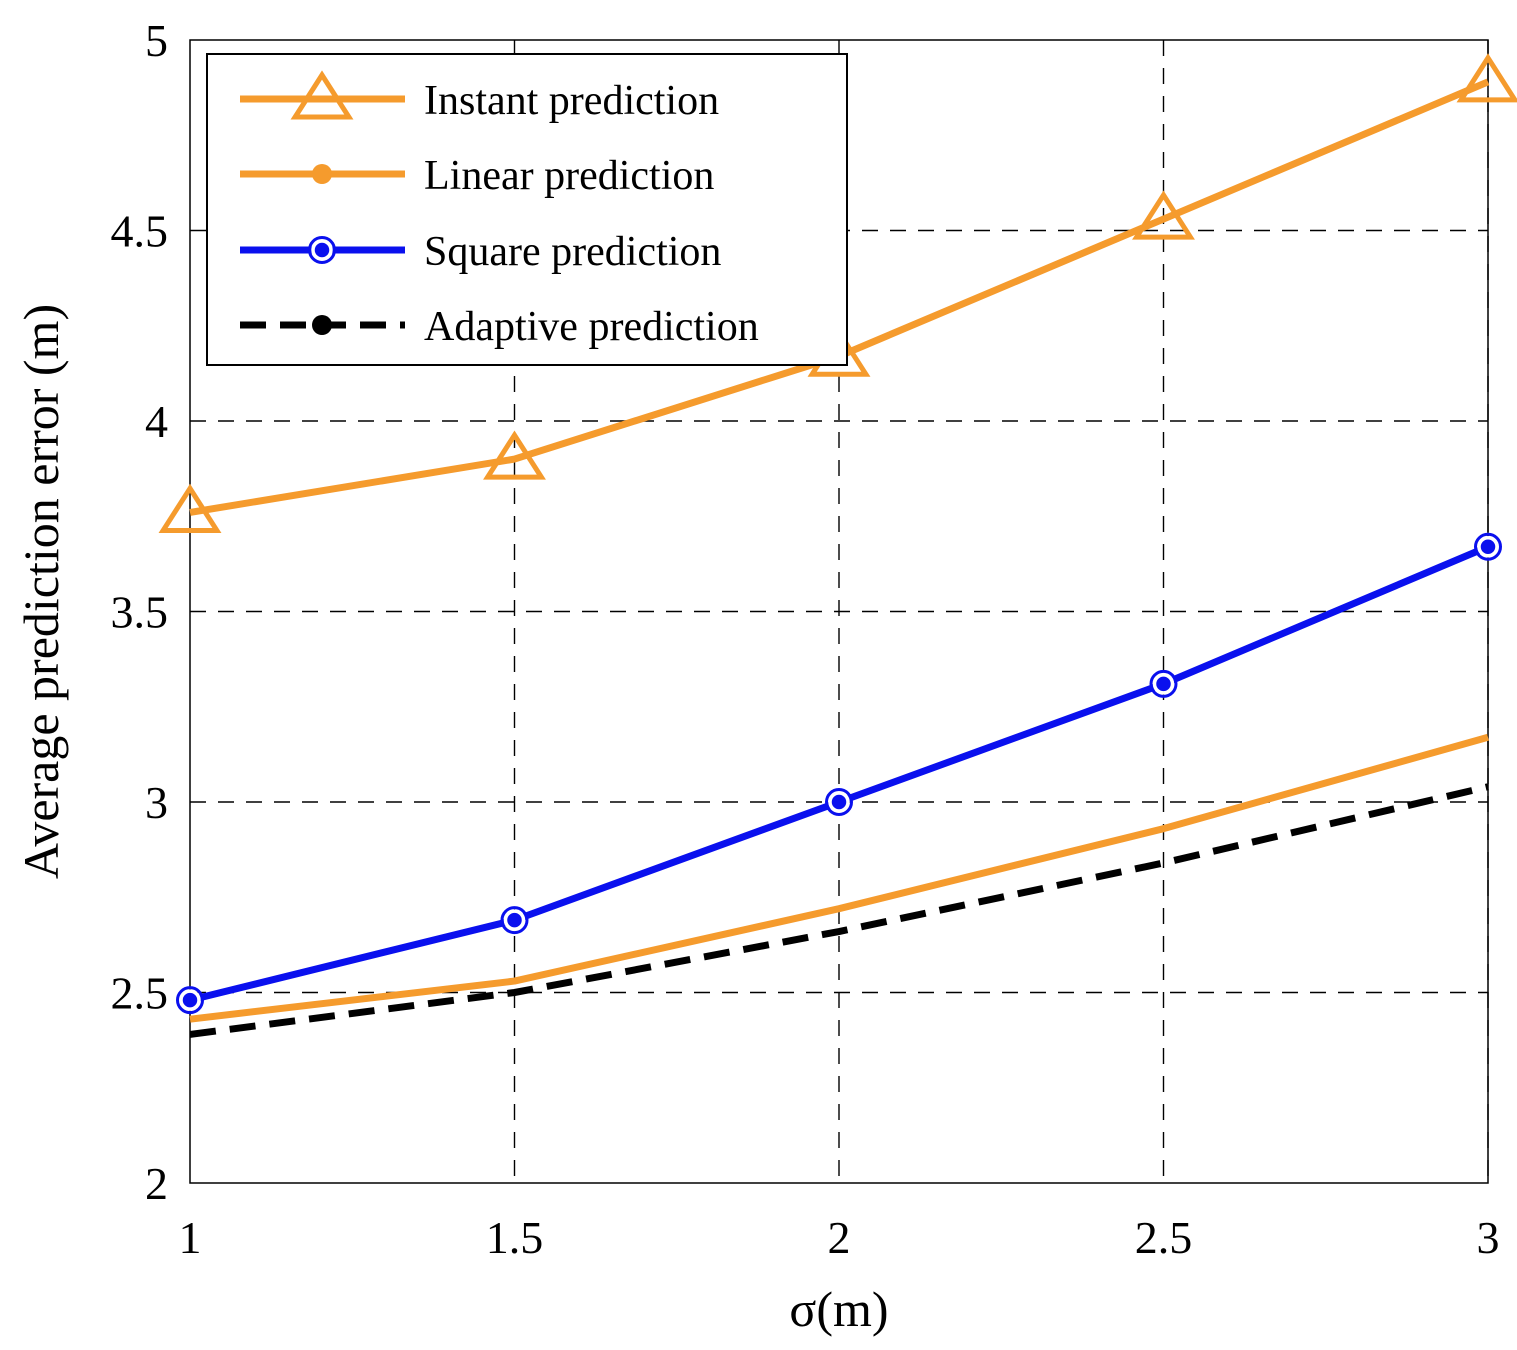  What do you see at coordinates (322, 174) in the screenshot?
I see `legend-marker-linear-prediction` at bounding box center [322, 174].